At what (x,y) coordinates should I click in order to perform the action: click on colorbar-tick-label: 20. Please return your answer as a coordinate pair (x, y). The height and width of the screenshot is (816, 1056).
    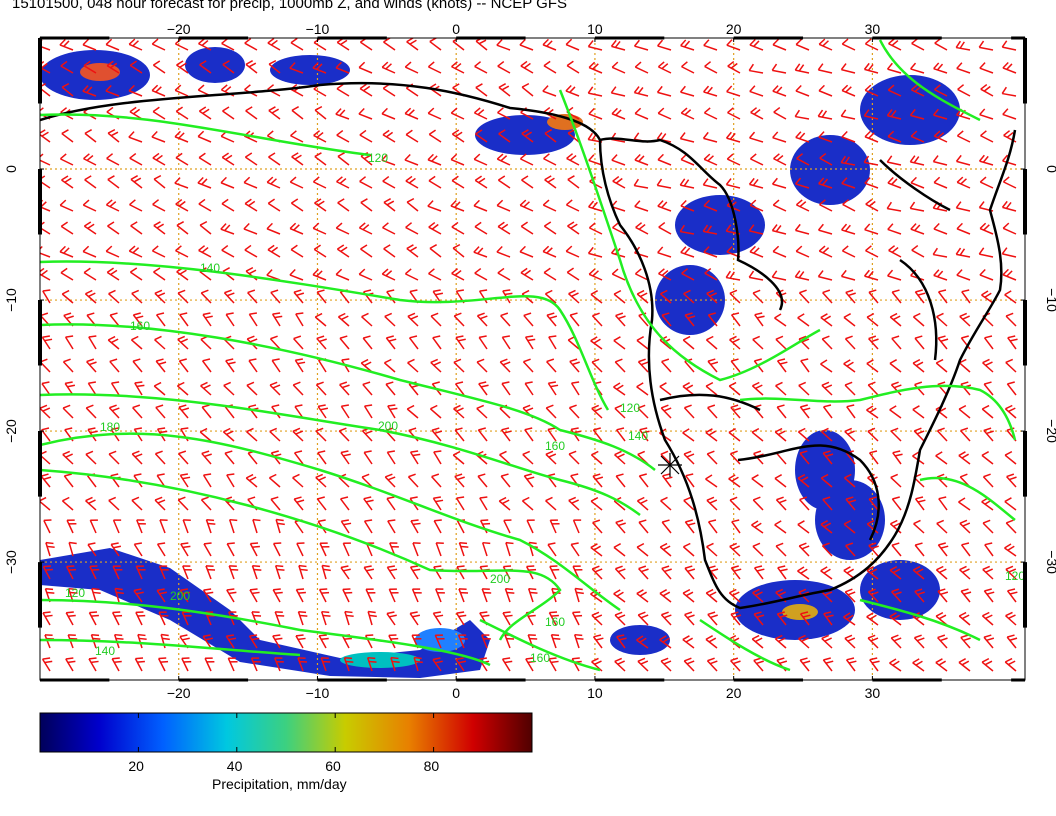
    Looking at the image, I should click on (136, 766).